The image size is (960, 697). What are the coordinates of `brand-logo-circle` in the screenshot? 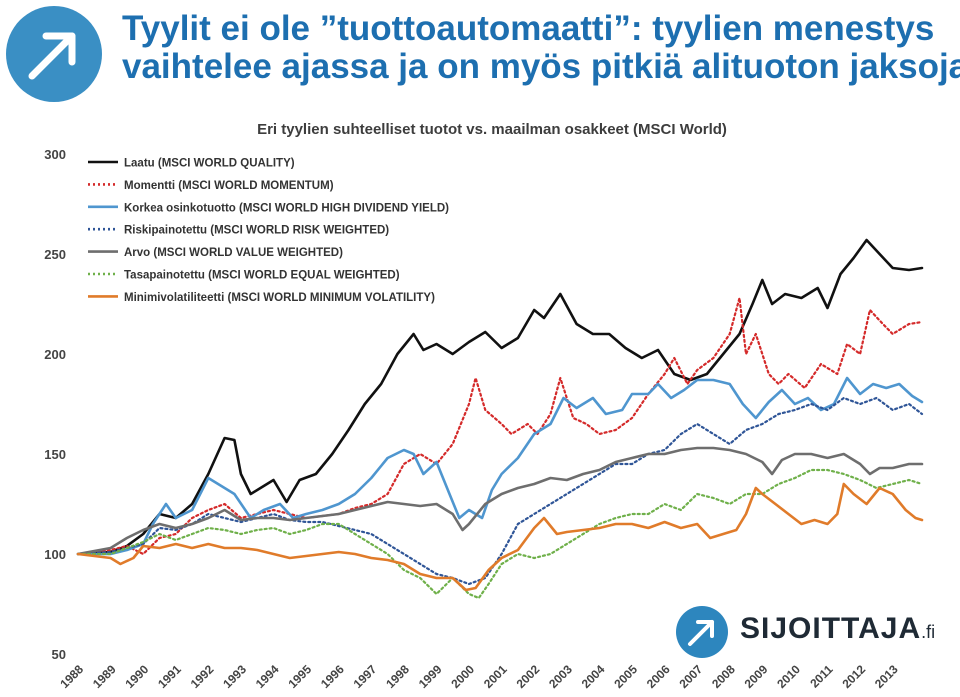 It's located at (702, 632).